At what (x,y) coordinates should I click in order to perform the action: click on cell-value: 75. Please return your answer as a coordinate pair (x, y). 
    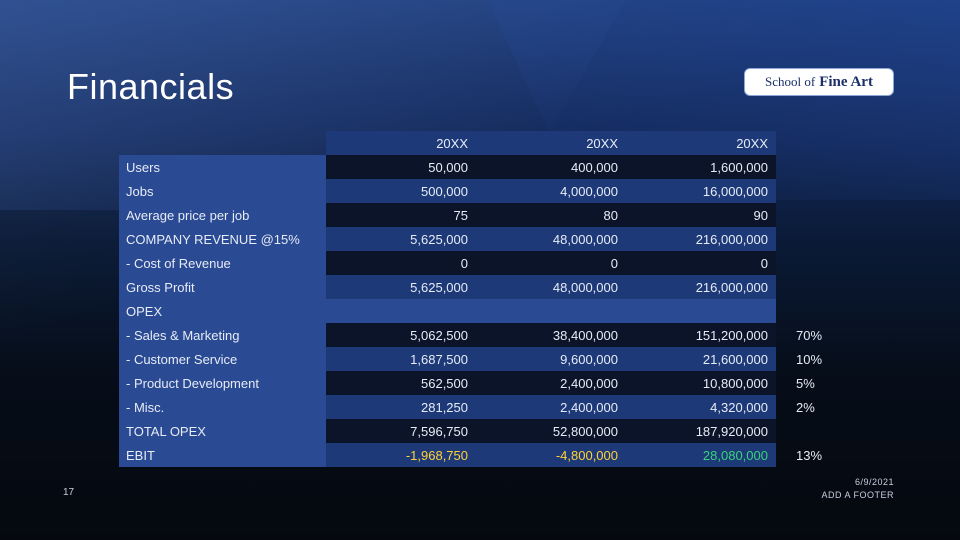
    Looking at the image, I should click on (401, 215).